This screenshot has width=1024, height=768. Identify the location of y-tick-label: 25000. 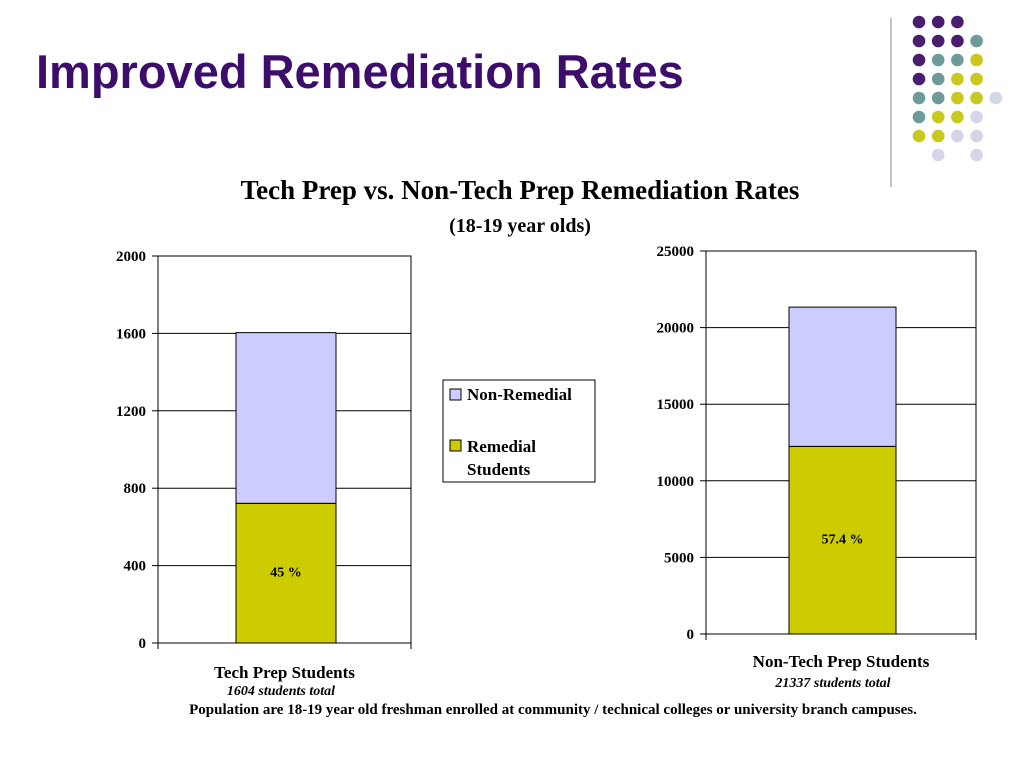
(676, 252).